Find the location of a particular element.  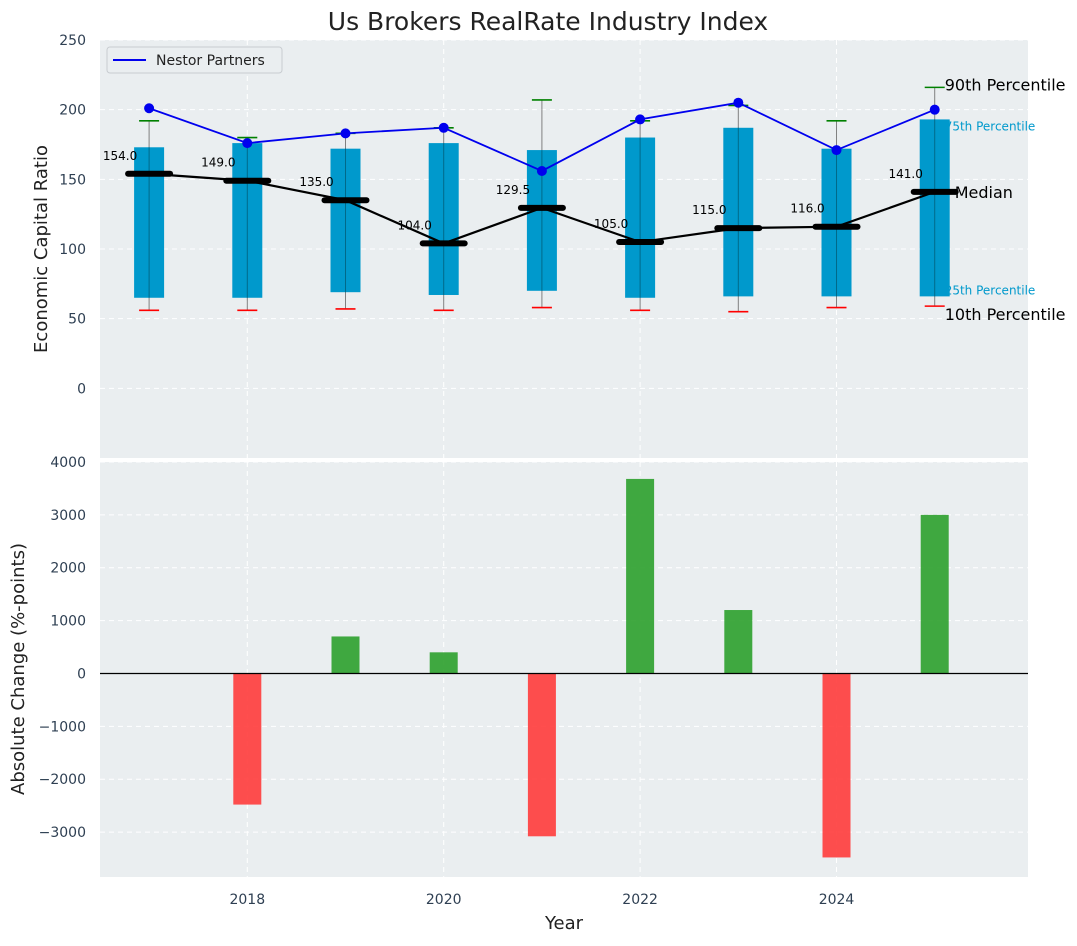

top-y-tick-labels: 0 50 100 150 200 250 is located at coordinates (72, 215).